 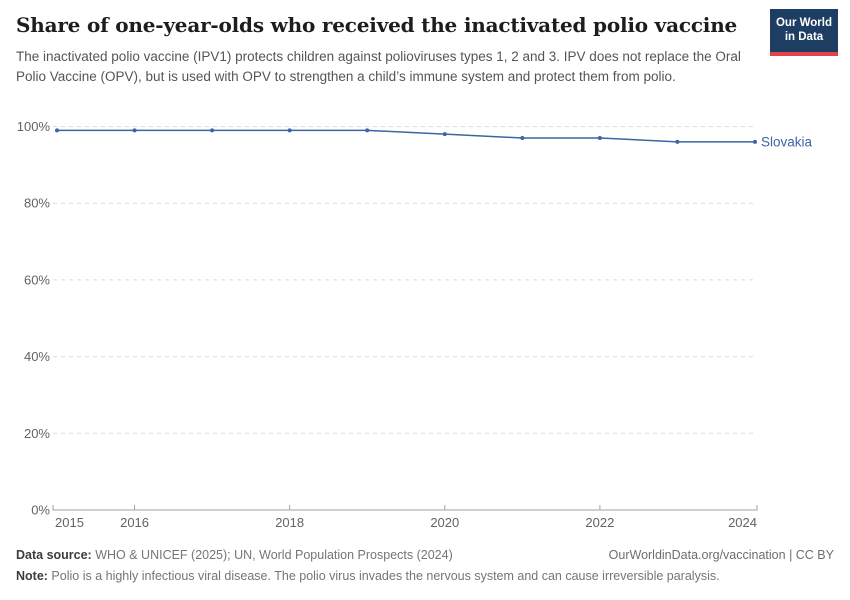 What do you see at coordinates (444, 522) in the screenshot?
I see `x-tick-label-2020: 2020` at bounding box center [444, 522].